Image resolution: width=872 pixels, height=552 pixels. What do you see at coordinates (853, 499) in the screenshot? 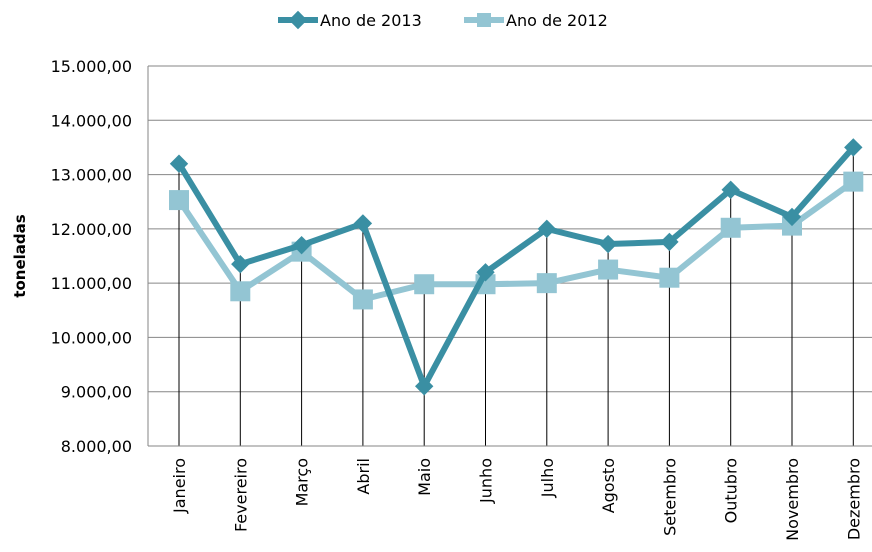
I see `x-tick-label: Dezembro` at bounding box center [853, 499].